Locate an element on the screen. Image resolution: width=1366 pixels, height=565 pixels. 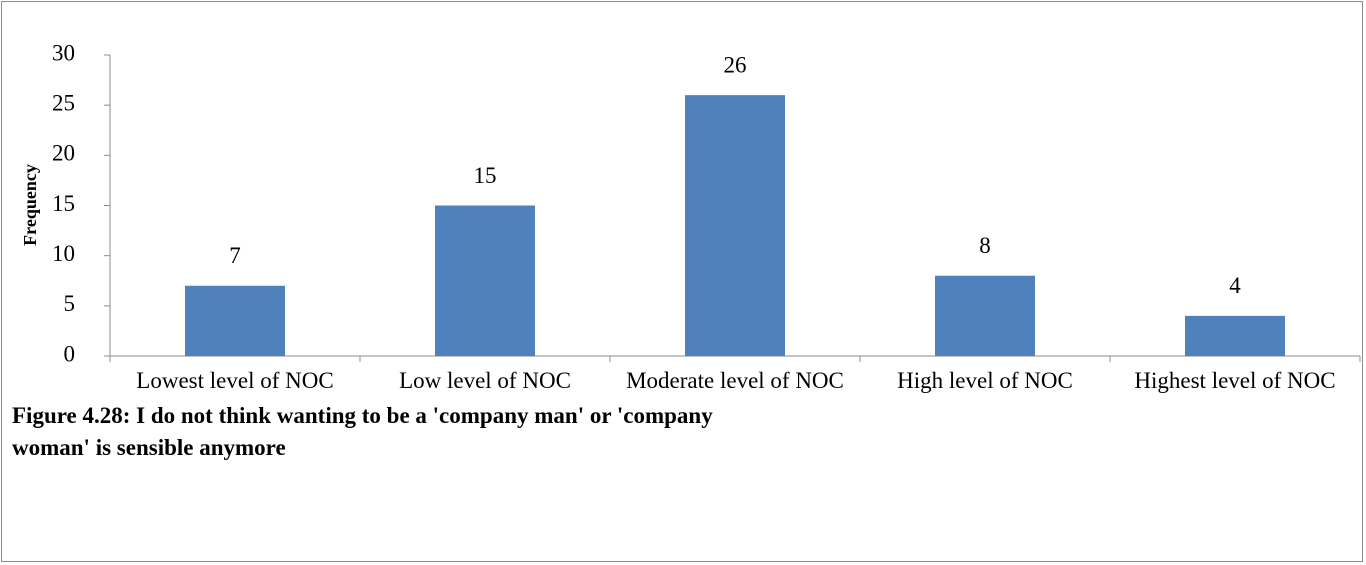
data-label: 4 is located at coordinates (1235, 285).